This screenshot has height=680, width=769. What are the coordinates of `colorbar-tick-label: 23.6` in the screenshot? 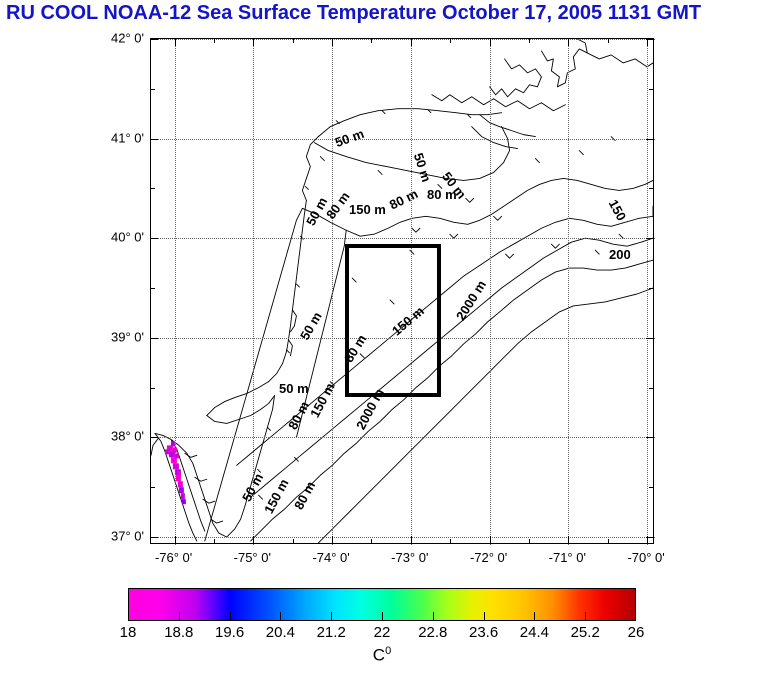 It's located at (483, 632).